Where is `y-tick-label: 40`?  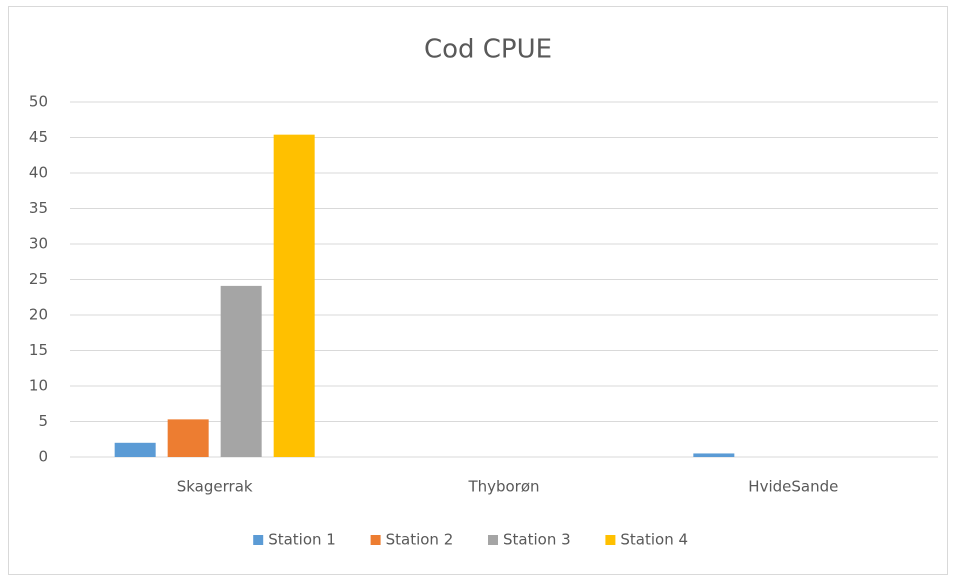 y-tick-label: 40 is located at coordinates (38, 173).